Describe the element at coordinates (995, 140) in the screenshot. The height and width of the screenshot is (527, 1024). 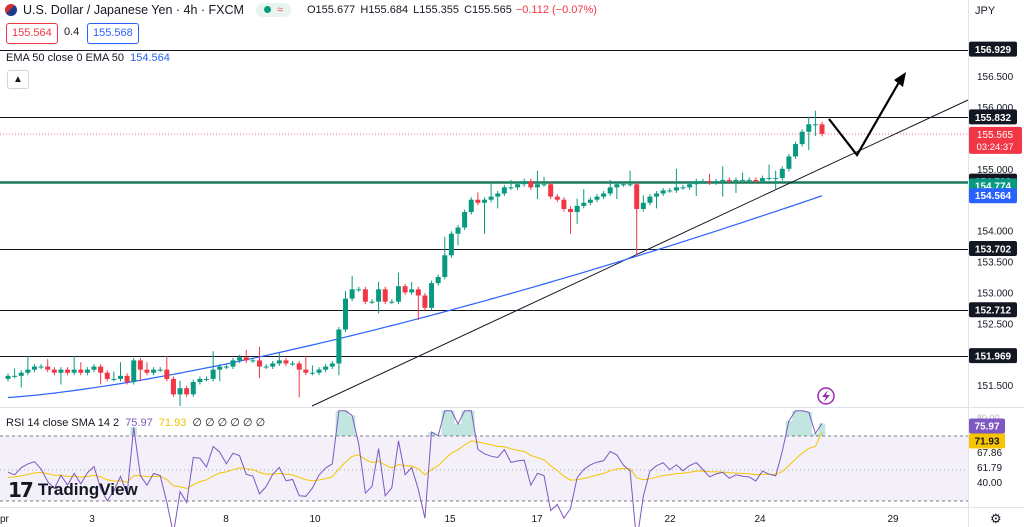
I see `last-price-badge` at that location.